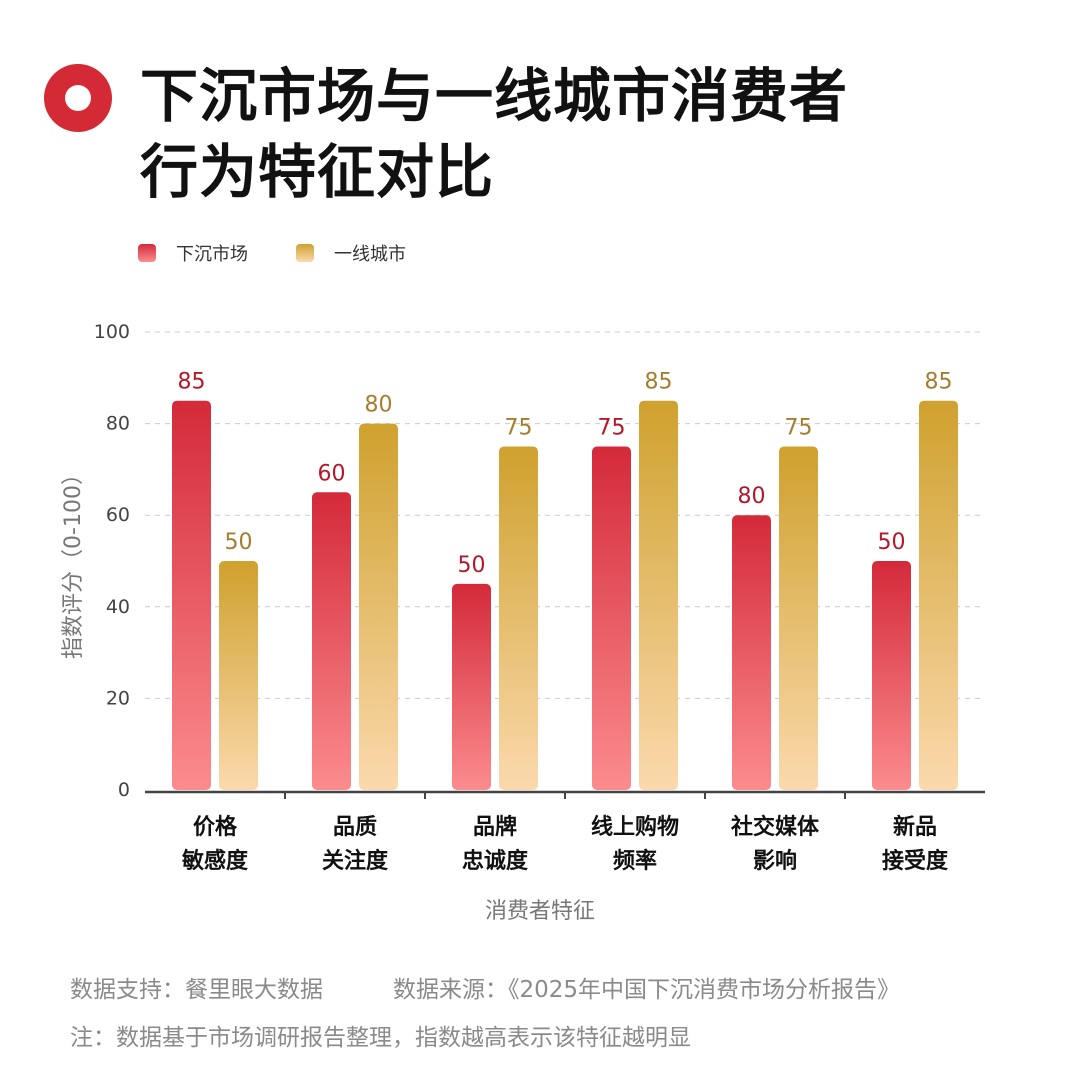 The image size is (1080, 1068). What do you see at coordinates (355, 861) in the screenshot?
I see `x-tick-label: 关注度` at bounding box center [355, 861].